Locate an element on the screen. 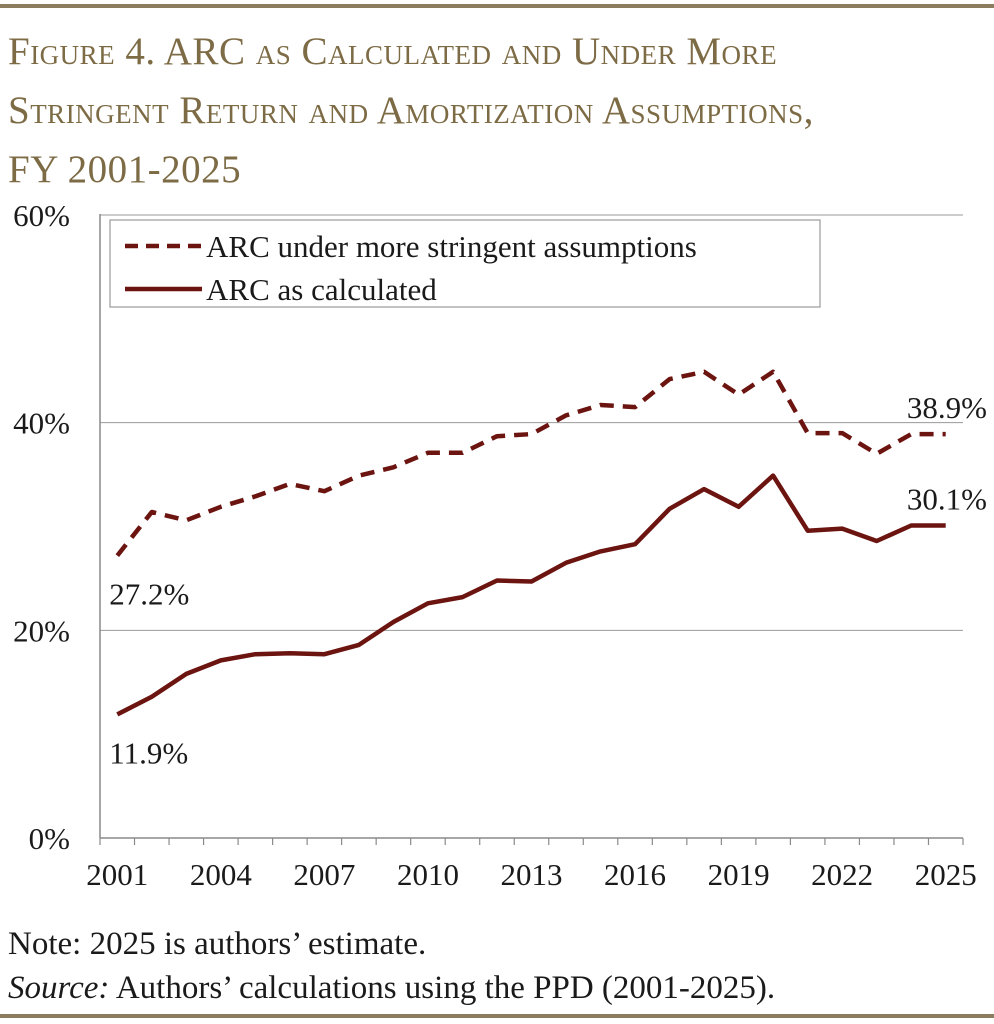 The height and width of the screenshot is (1024, 994). x-tick-label-2010: 2010 is located at coordinates (428, 874).